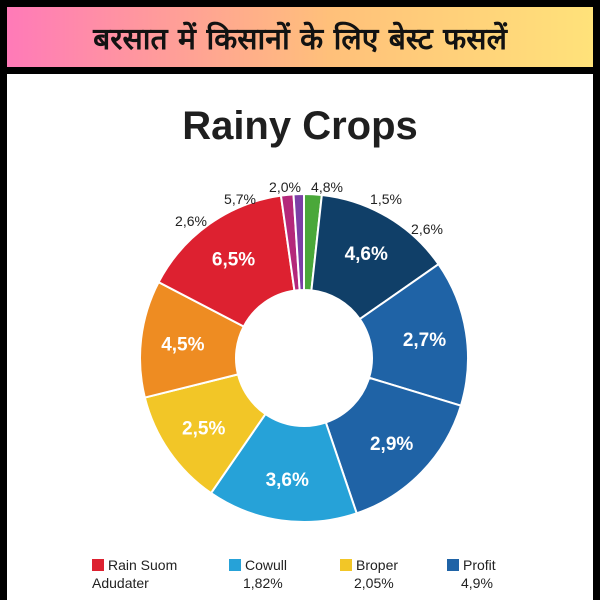 The height and width of the screenshot is (600, 600). Describe the element at coordinates (287, 480) in the screenshot. I see `slice-value-label: 3,6%` at that location.